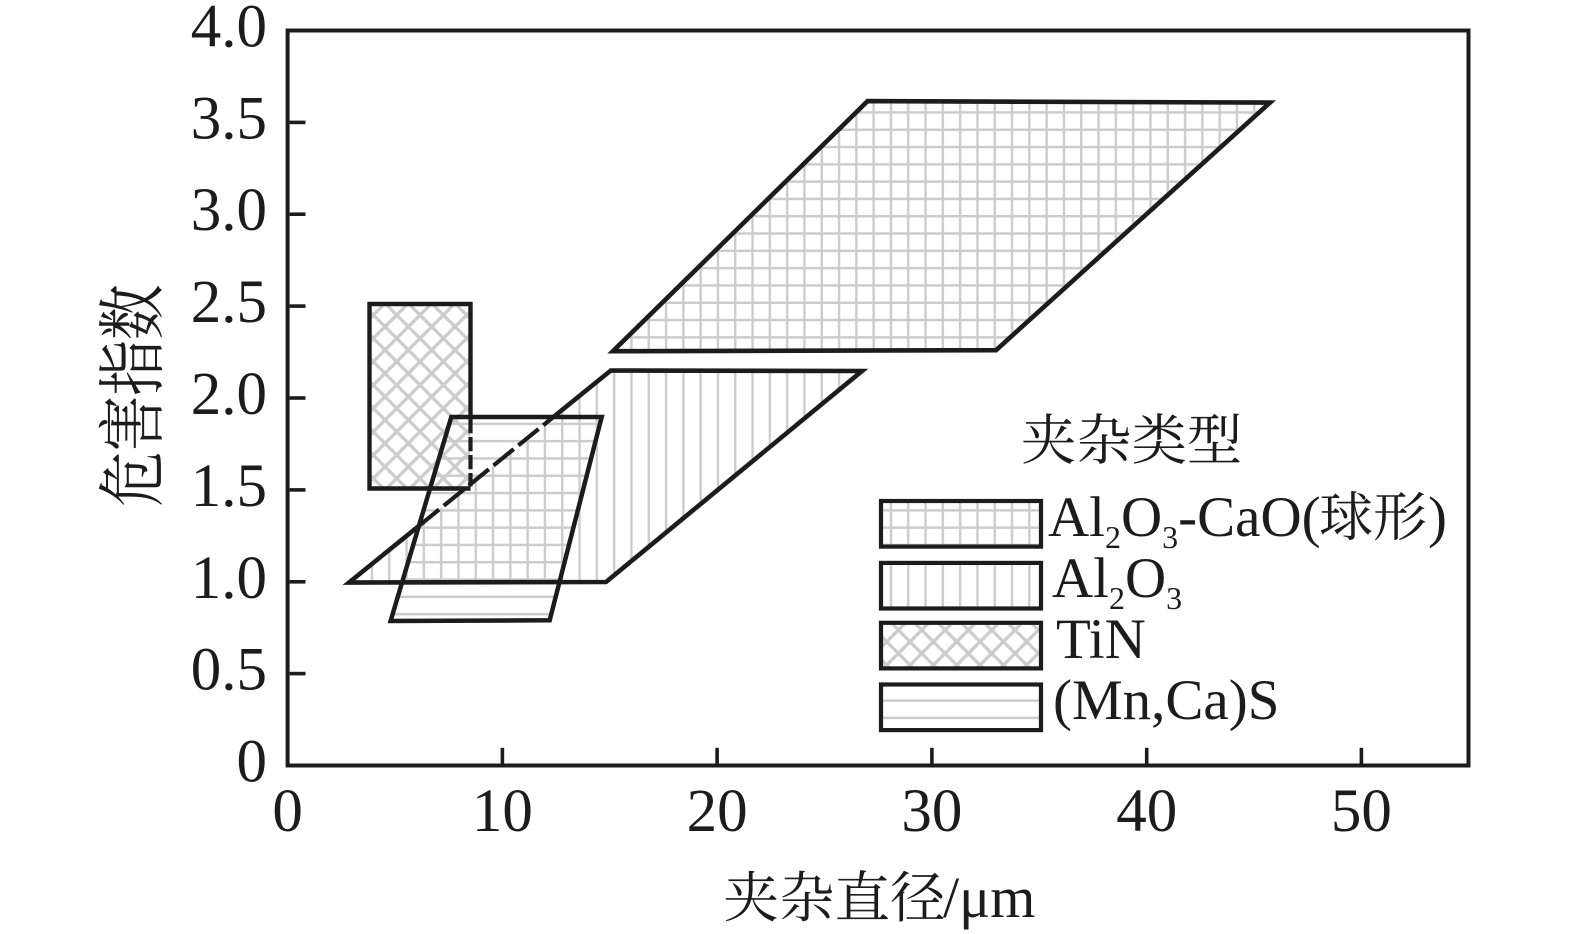 Image resolution: width=1575 pixels, height=934 pixels. I want to click on svg-text: 40, so click(1146, 811).